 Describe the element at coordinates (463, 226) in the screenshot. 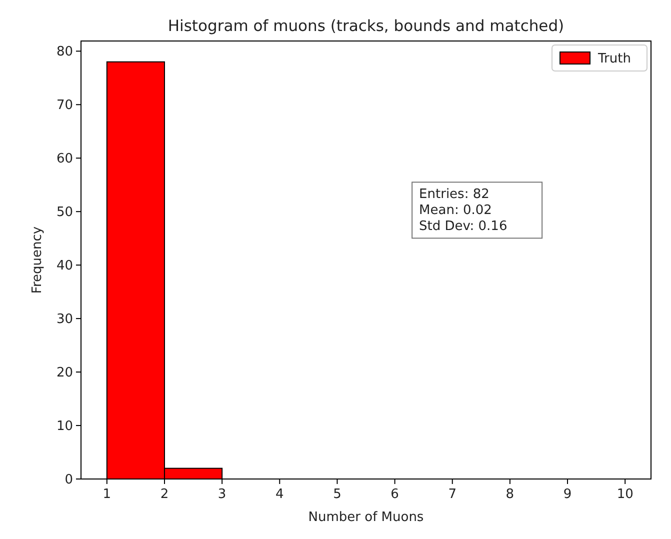

I see `annotation: Std Dev: 0.16` at that location.